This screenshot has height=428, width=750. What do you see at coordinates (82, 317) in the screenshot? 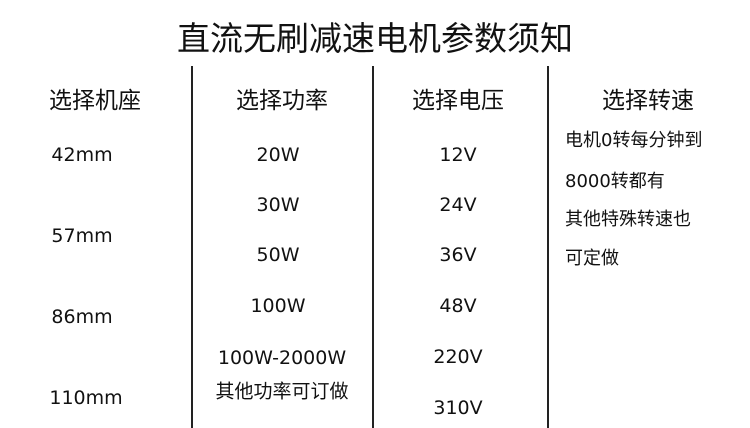
I see `frame-size-value: 86mm` at bounding box center [82, 317].